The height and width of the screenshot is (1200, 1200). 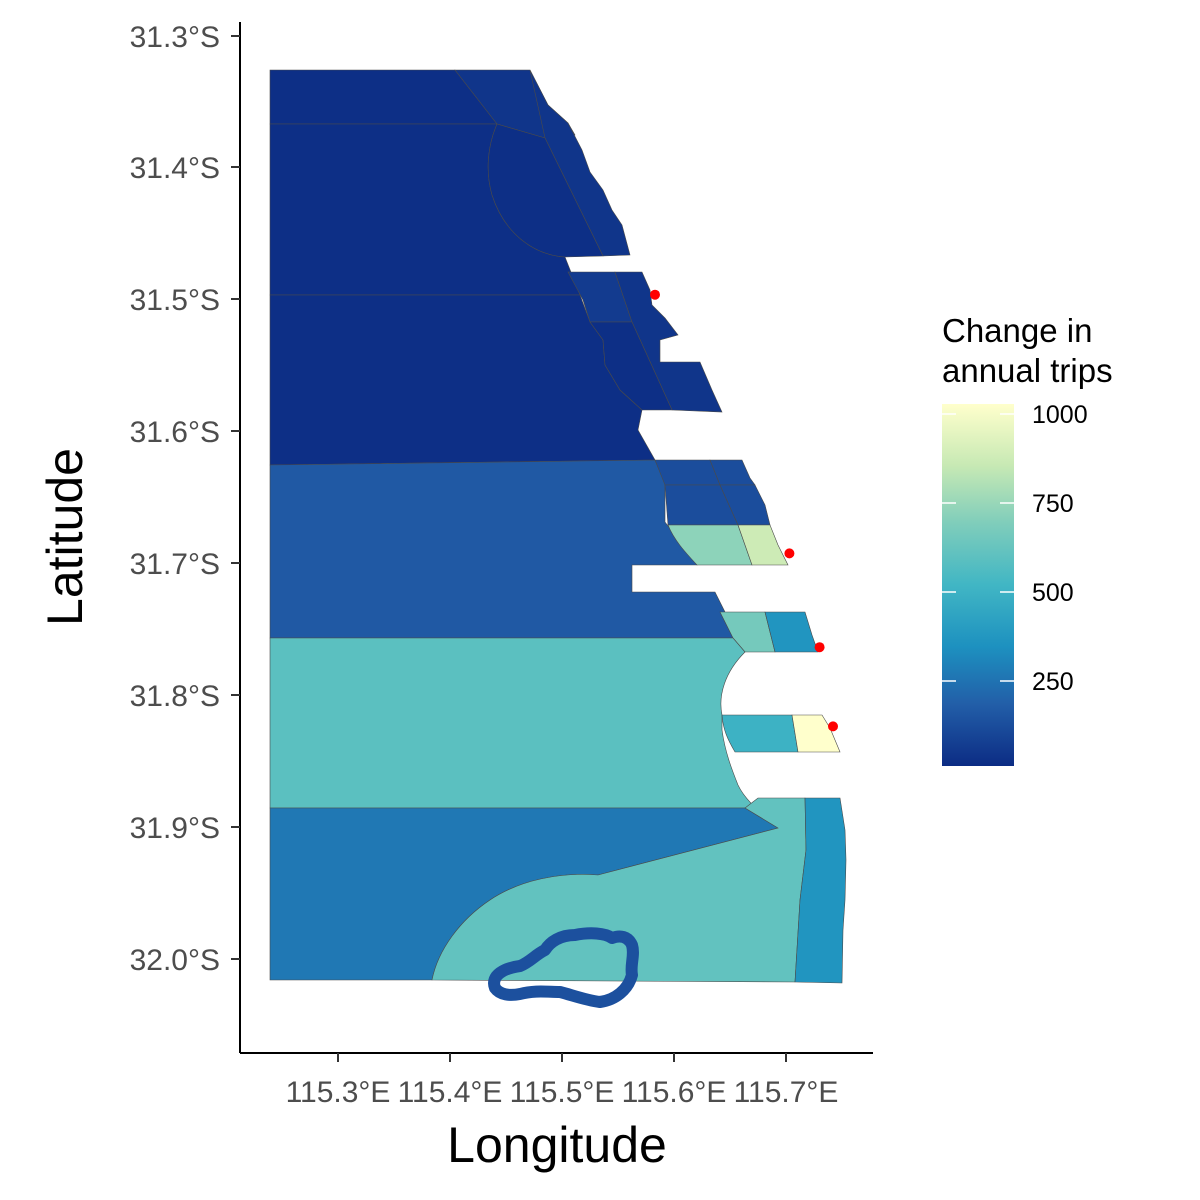 I want to click on x-axis-ticks, so click(x=562, y=1057).